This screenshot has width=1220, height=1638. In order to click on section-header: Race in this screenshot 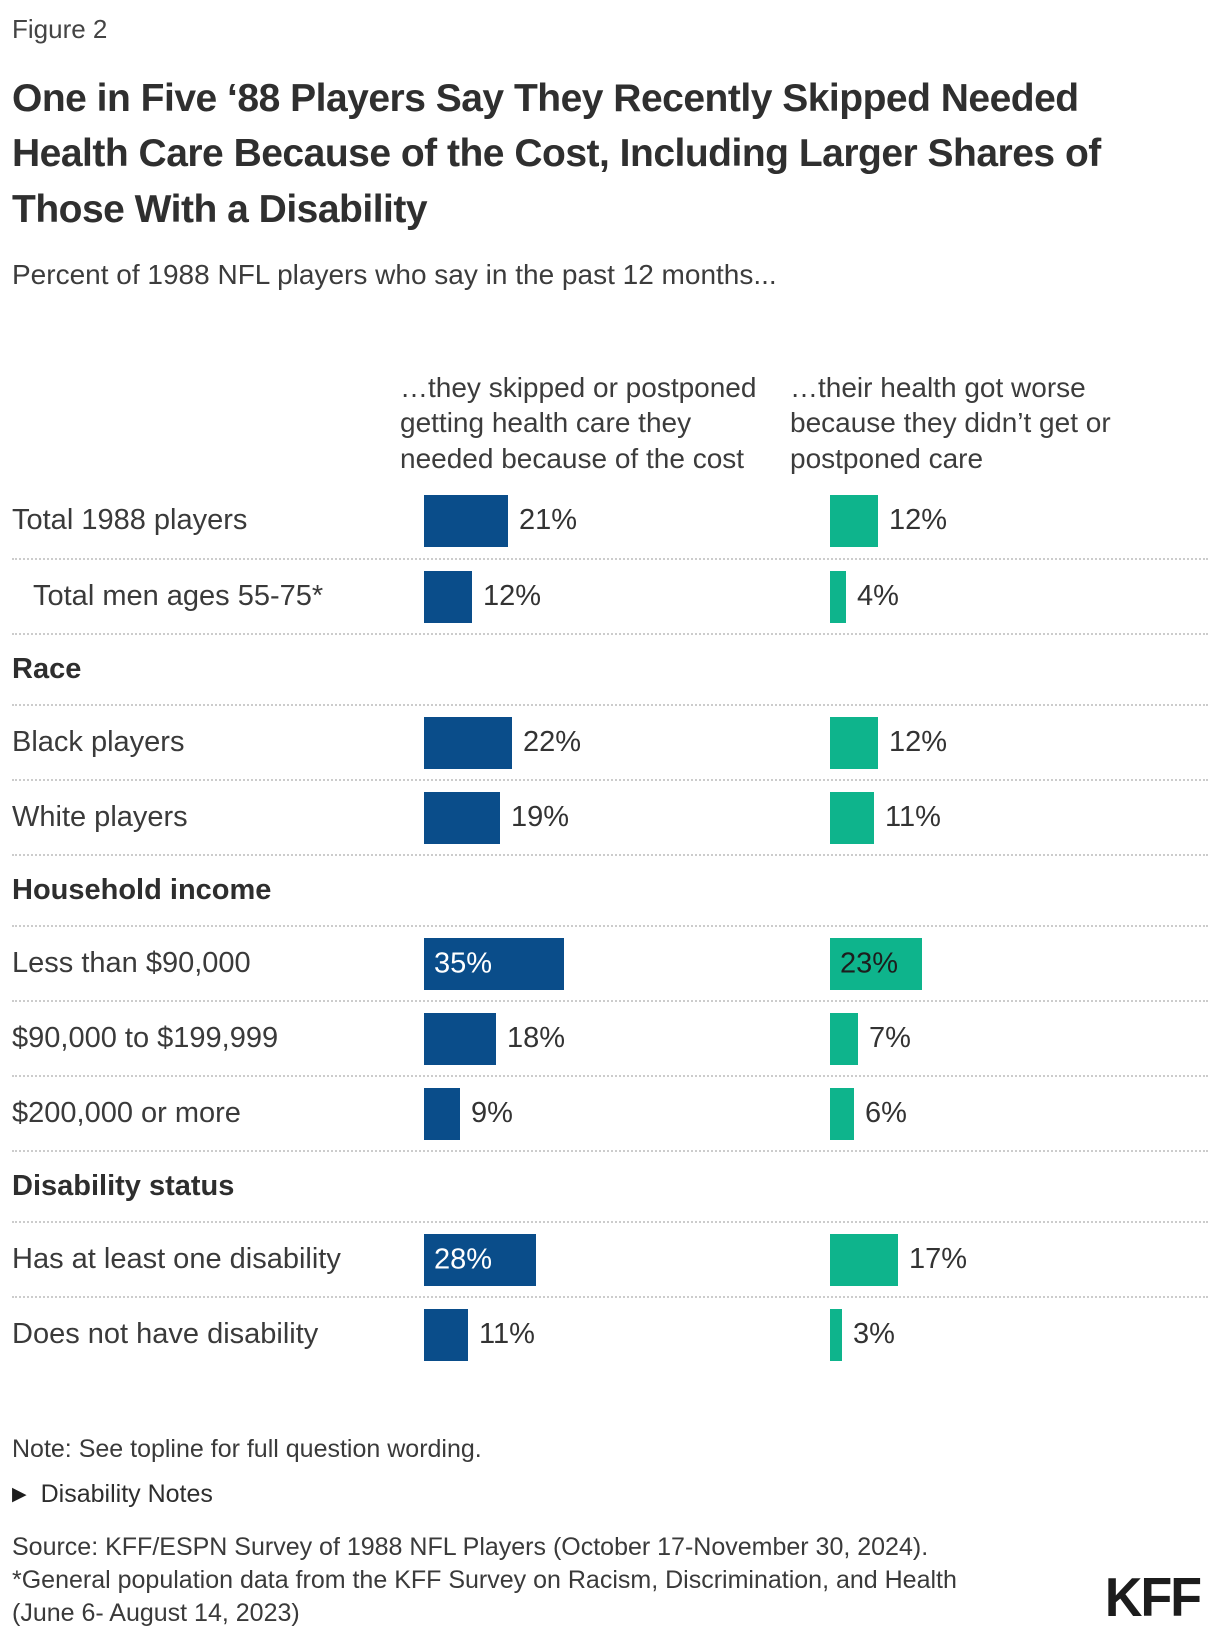, I will do `click(610, 668)`.